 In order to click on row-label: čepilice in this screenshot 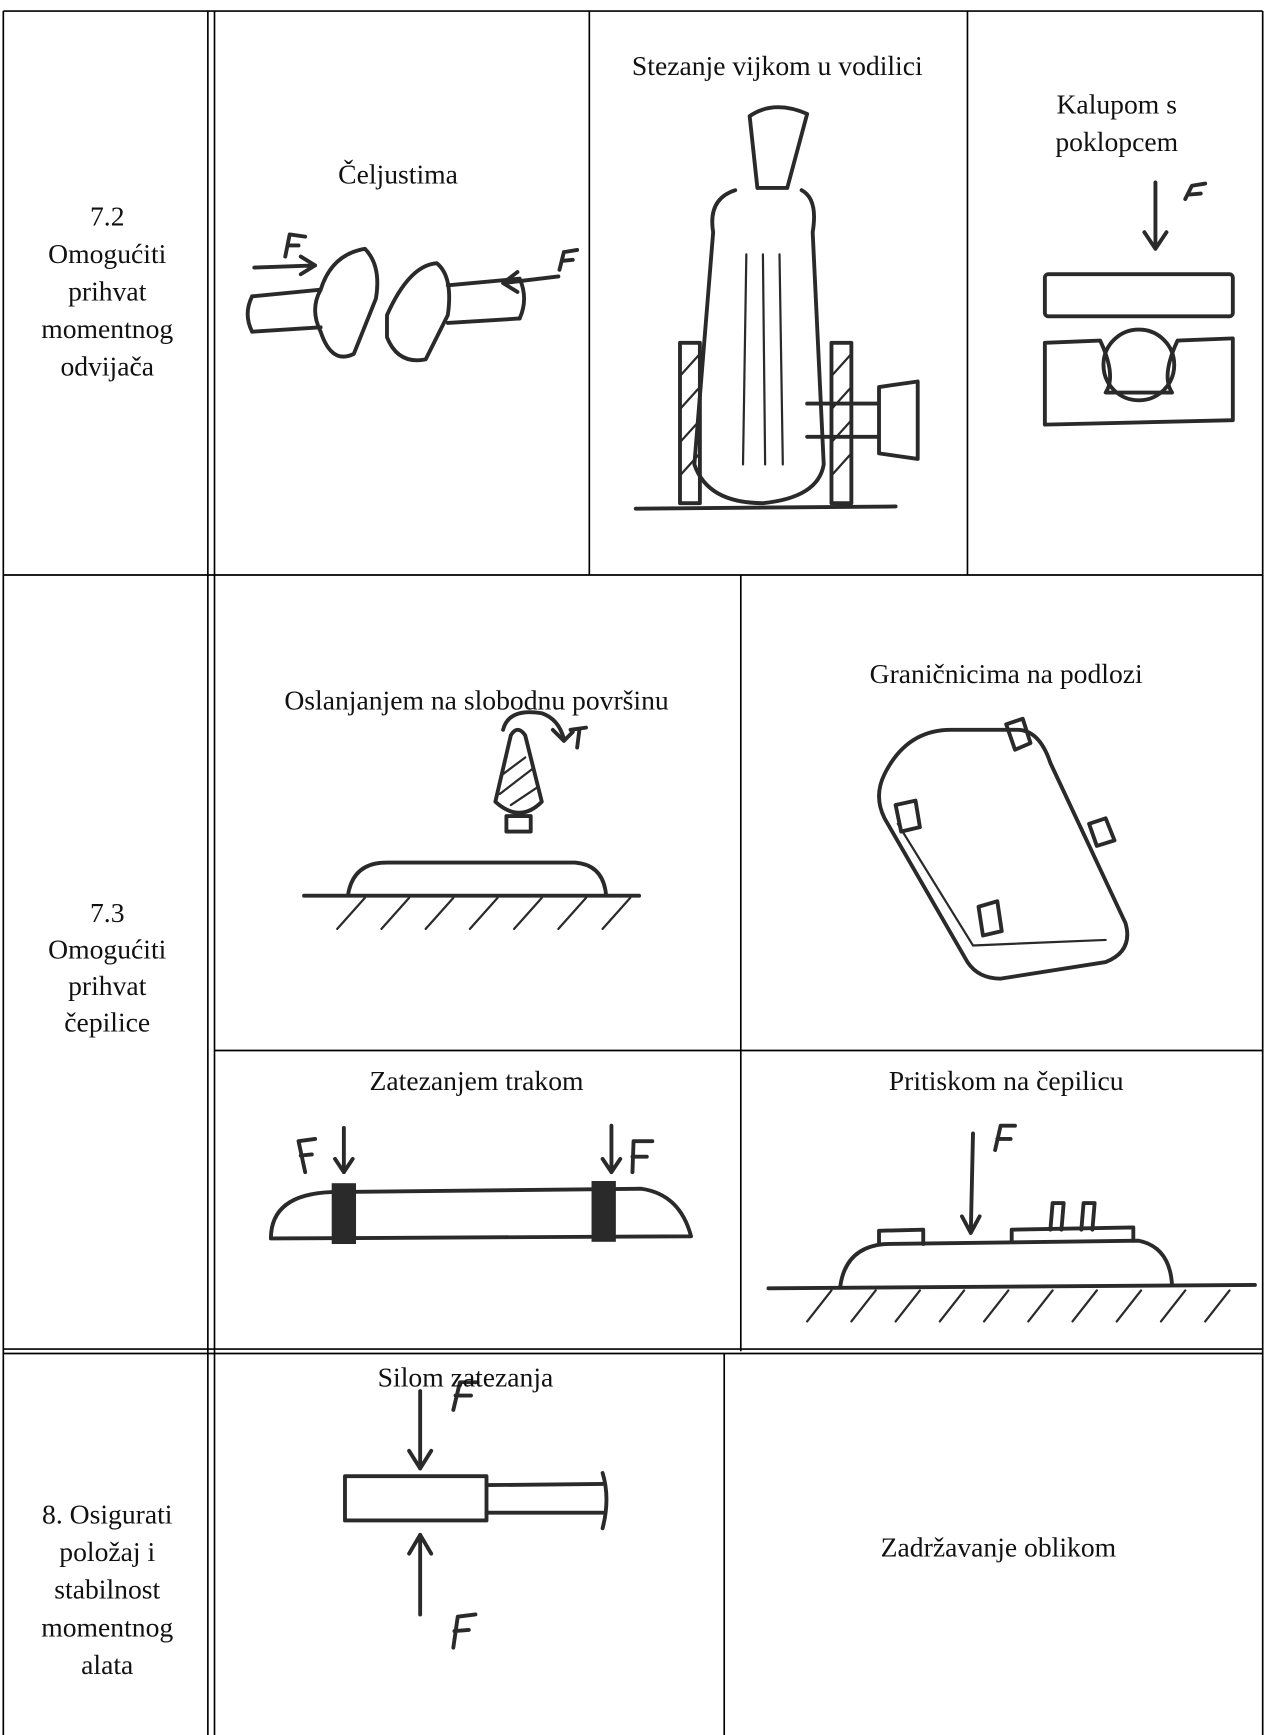, I will do `click(107, 1021)`.